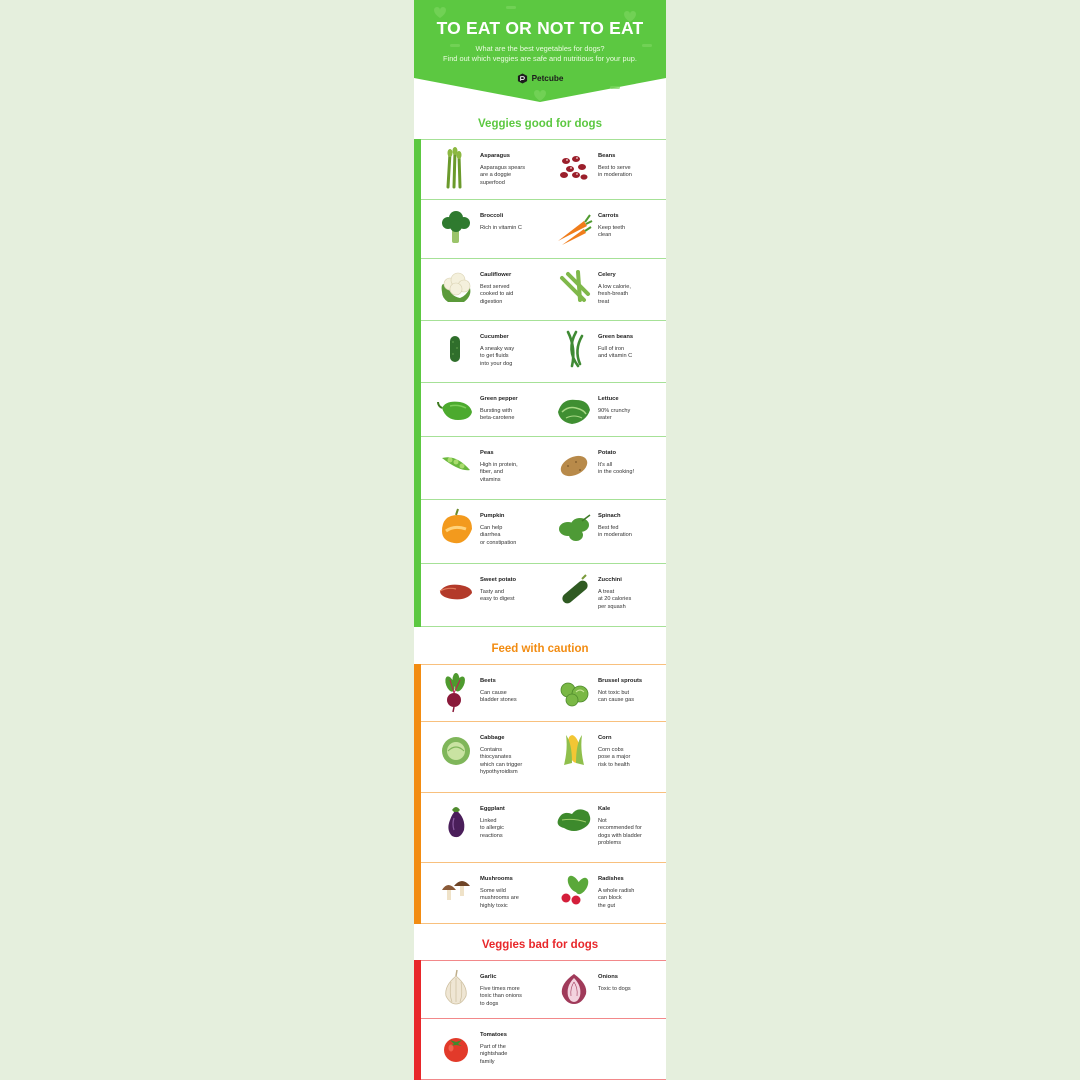  What do you see at coordinates (607, 453) in the screenshot?
I see `veggie-name: Potato` at bounding box center [607, 453].